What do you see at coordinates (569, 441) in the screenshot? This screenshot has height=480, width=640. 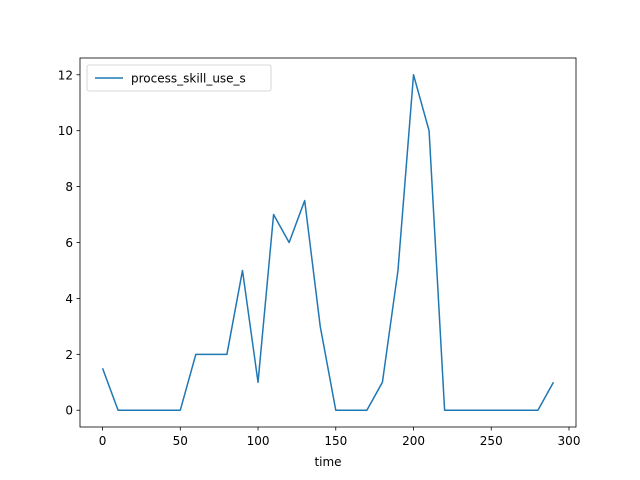 I see `x-tick-label: 300` at bounding box center [569, 441].